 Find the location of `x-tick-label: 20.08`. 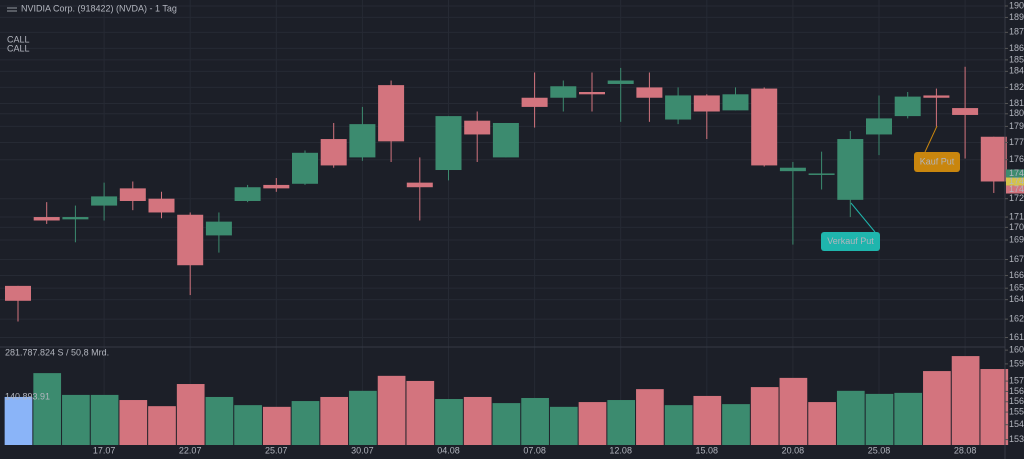

x-tick-label: 20.08 is located at coordinates (793, 450).